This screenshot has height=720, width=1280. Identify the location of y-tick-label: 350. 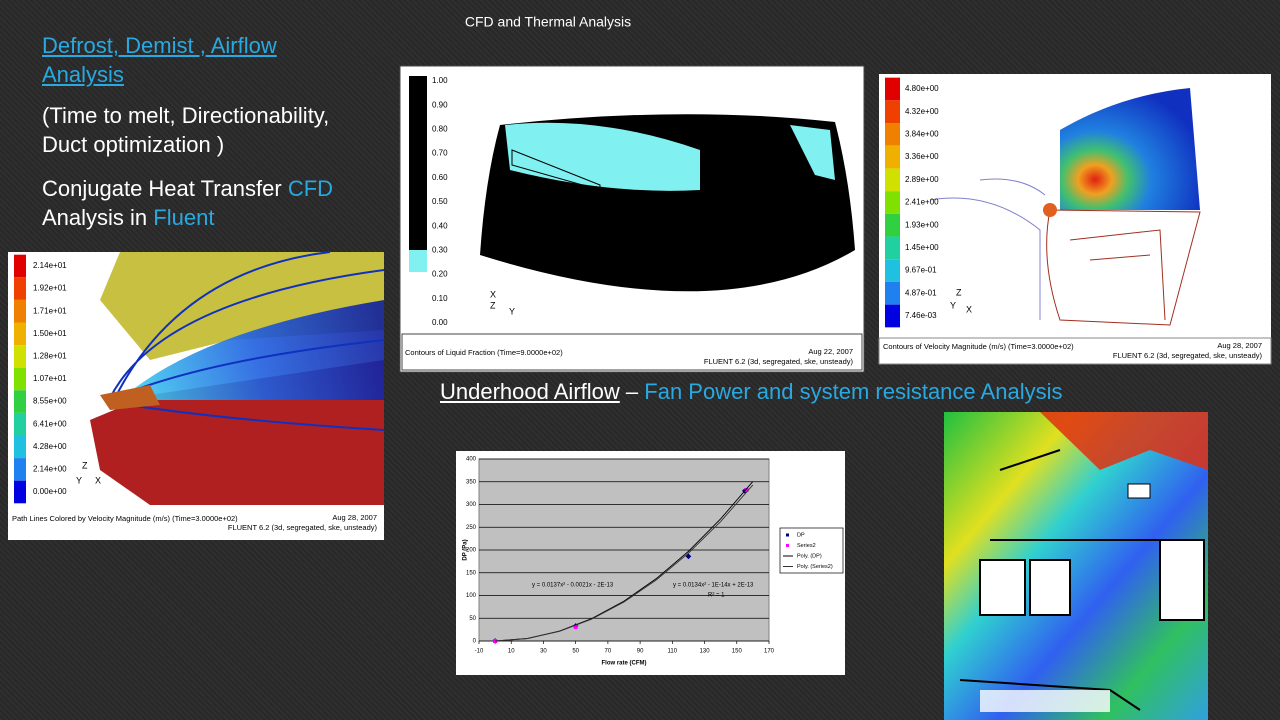
(471, 482).